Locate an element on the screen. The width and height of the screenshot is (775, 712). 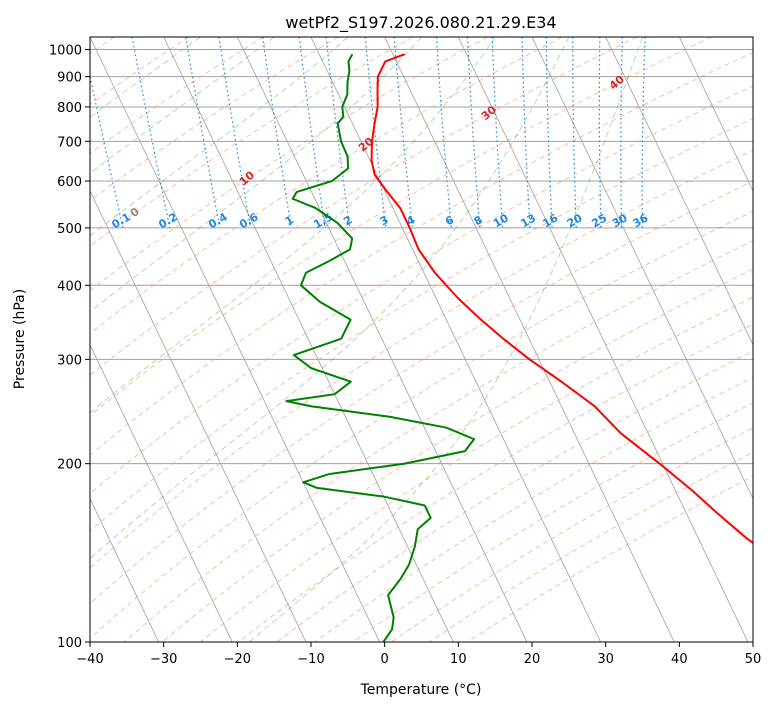
x-tick-label: 20 is located at coordinates (532, 659).